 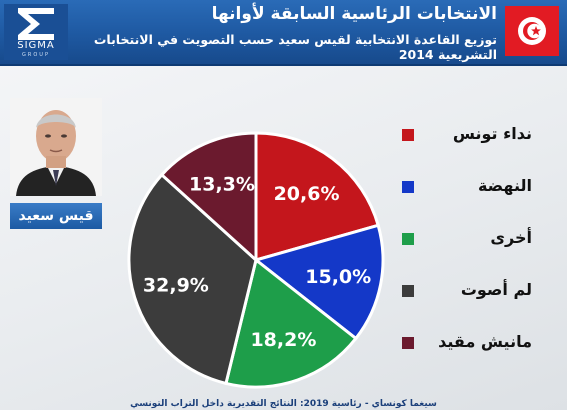 I want to click on pie-slice-useless, so click(x=208, y=197).